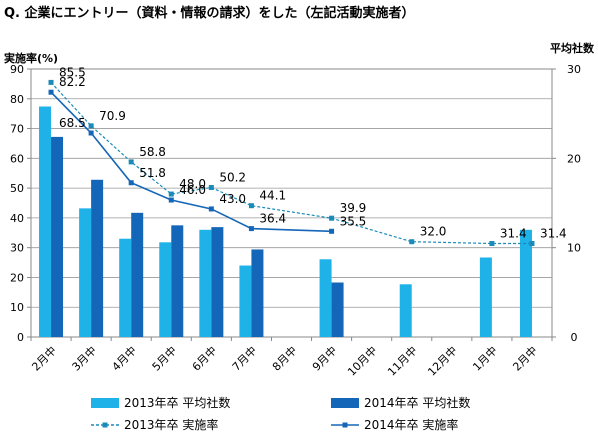  What do you see at coordinates (125, 359) in the screenshot?
I see `x-tick-label: 4月中` at bounding box center [125, 359].